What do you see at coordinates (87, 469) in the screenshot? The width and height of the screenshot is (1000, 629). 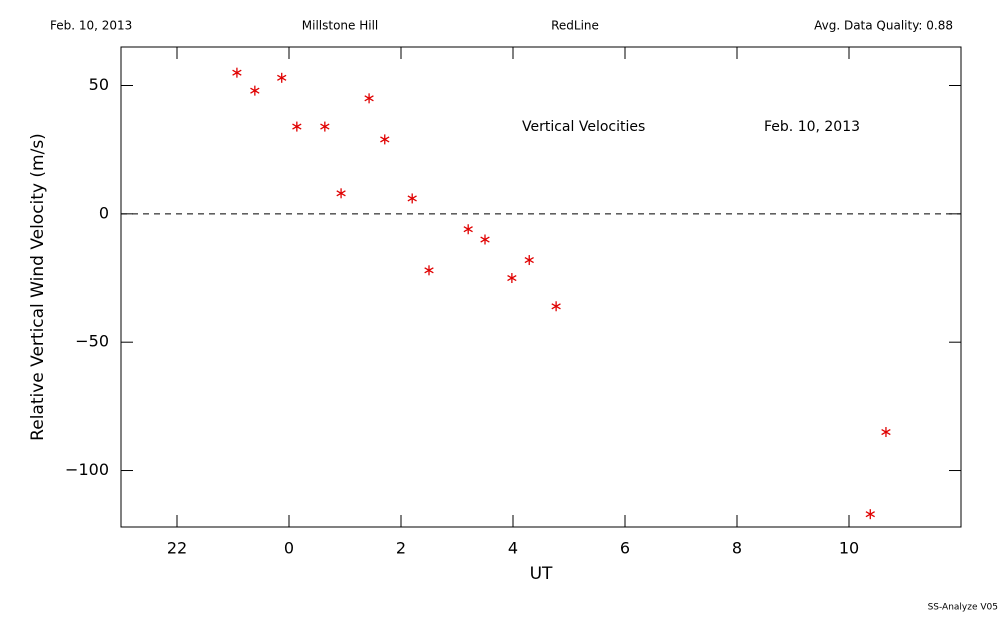 I see `y-tick-label: −100` at bounding box center [87, 469].